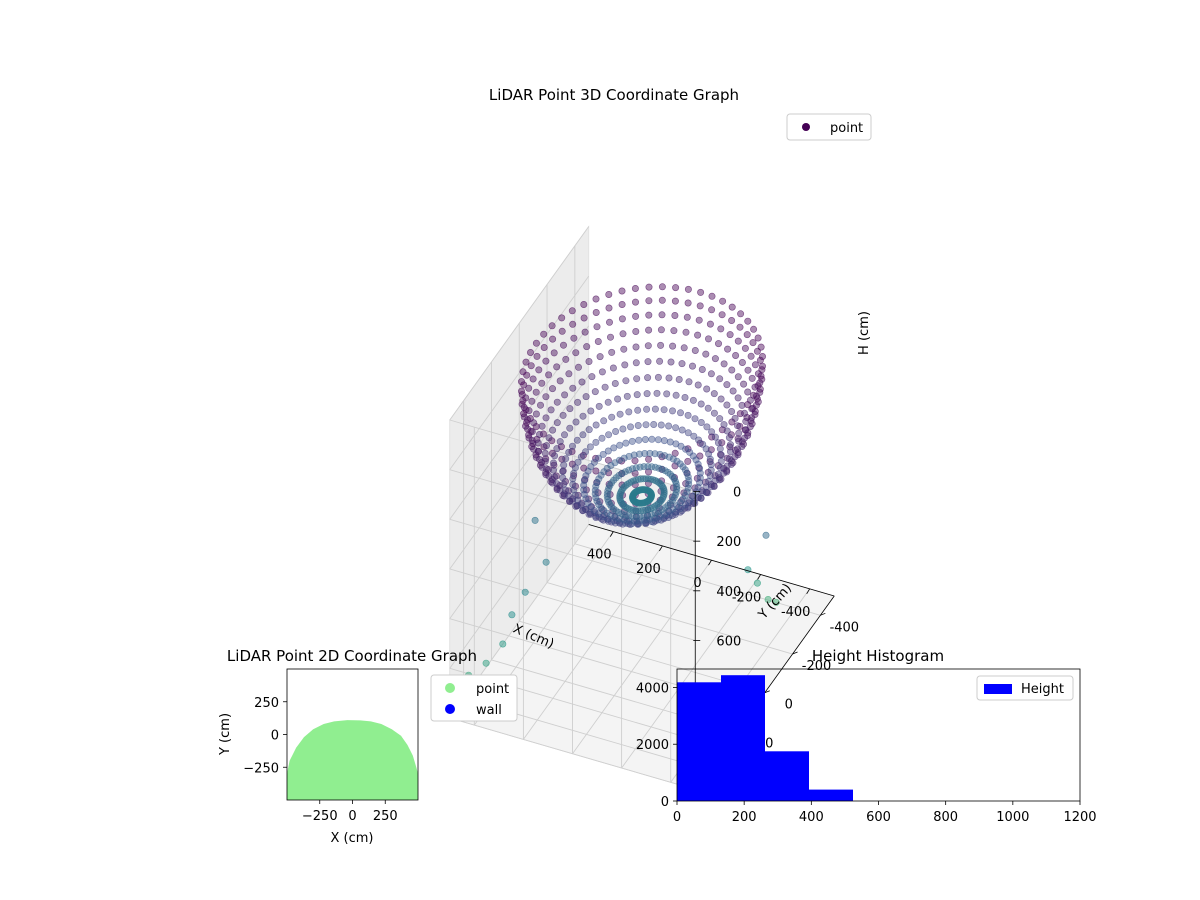 Image resolution: width=1200 pixels, height=900 pixels. I want to click on legend-3d-marker-point, so click(806, 127).